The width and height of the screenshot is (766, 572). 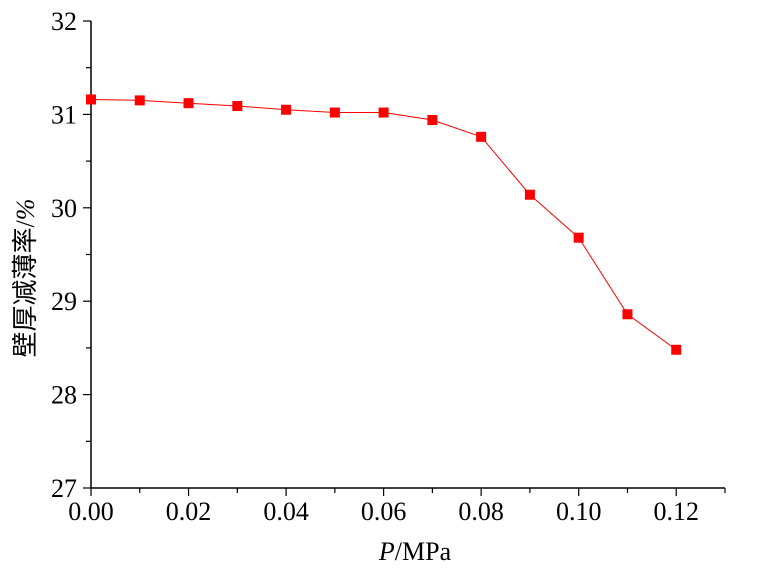 What do you see at coordinates (423, 551) in the screenshot?
I see `x-axis-title-unit: /MPa` at bounding box center [423, 551].